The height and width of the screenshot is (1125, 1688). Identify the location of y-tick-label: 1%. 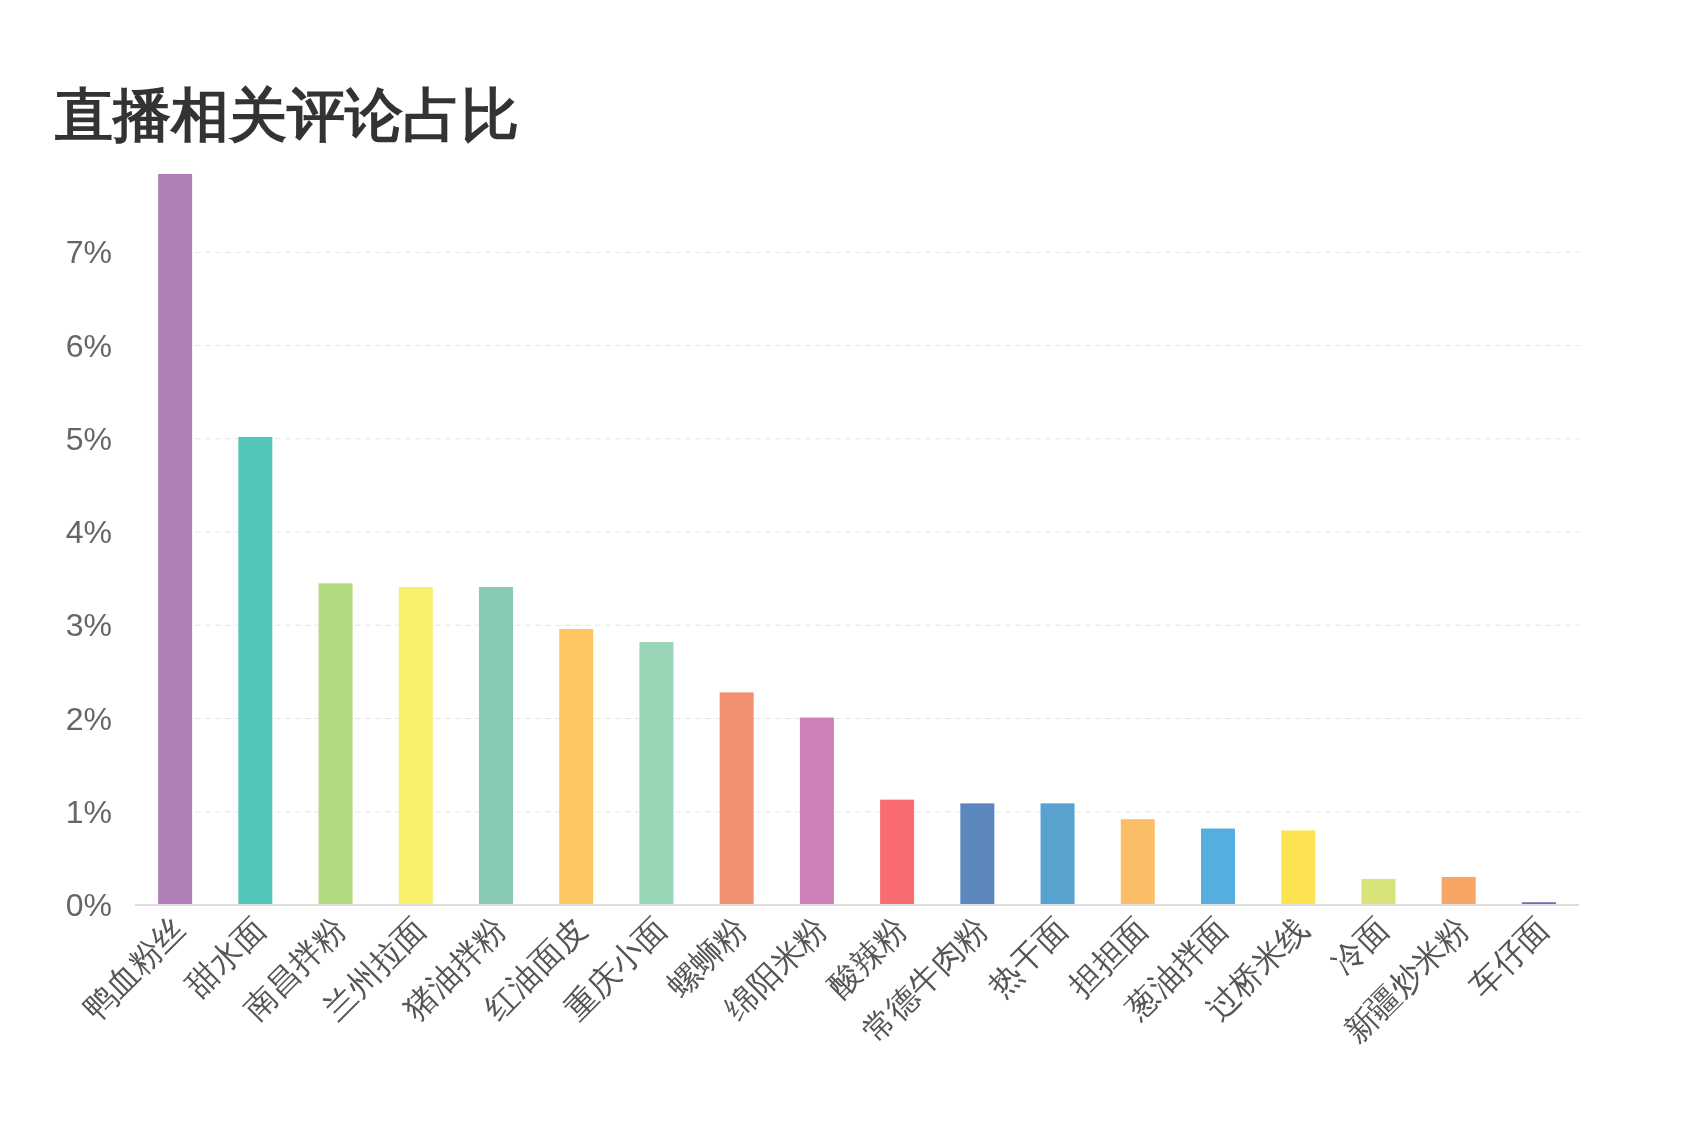
(88, 811).